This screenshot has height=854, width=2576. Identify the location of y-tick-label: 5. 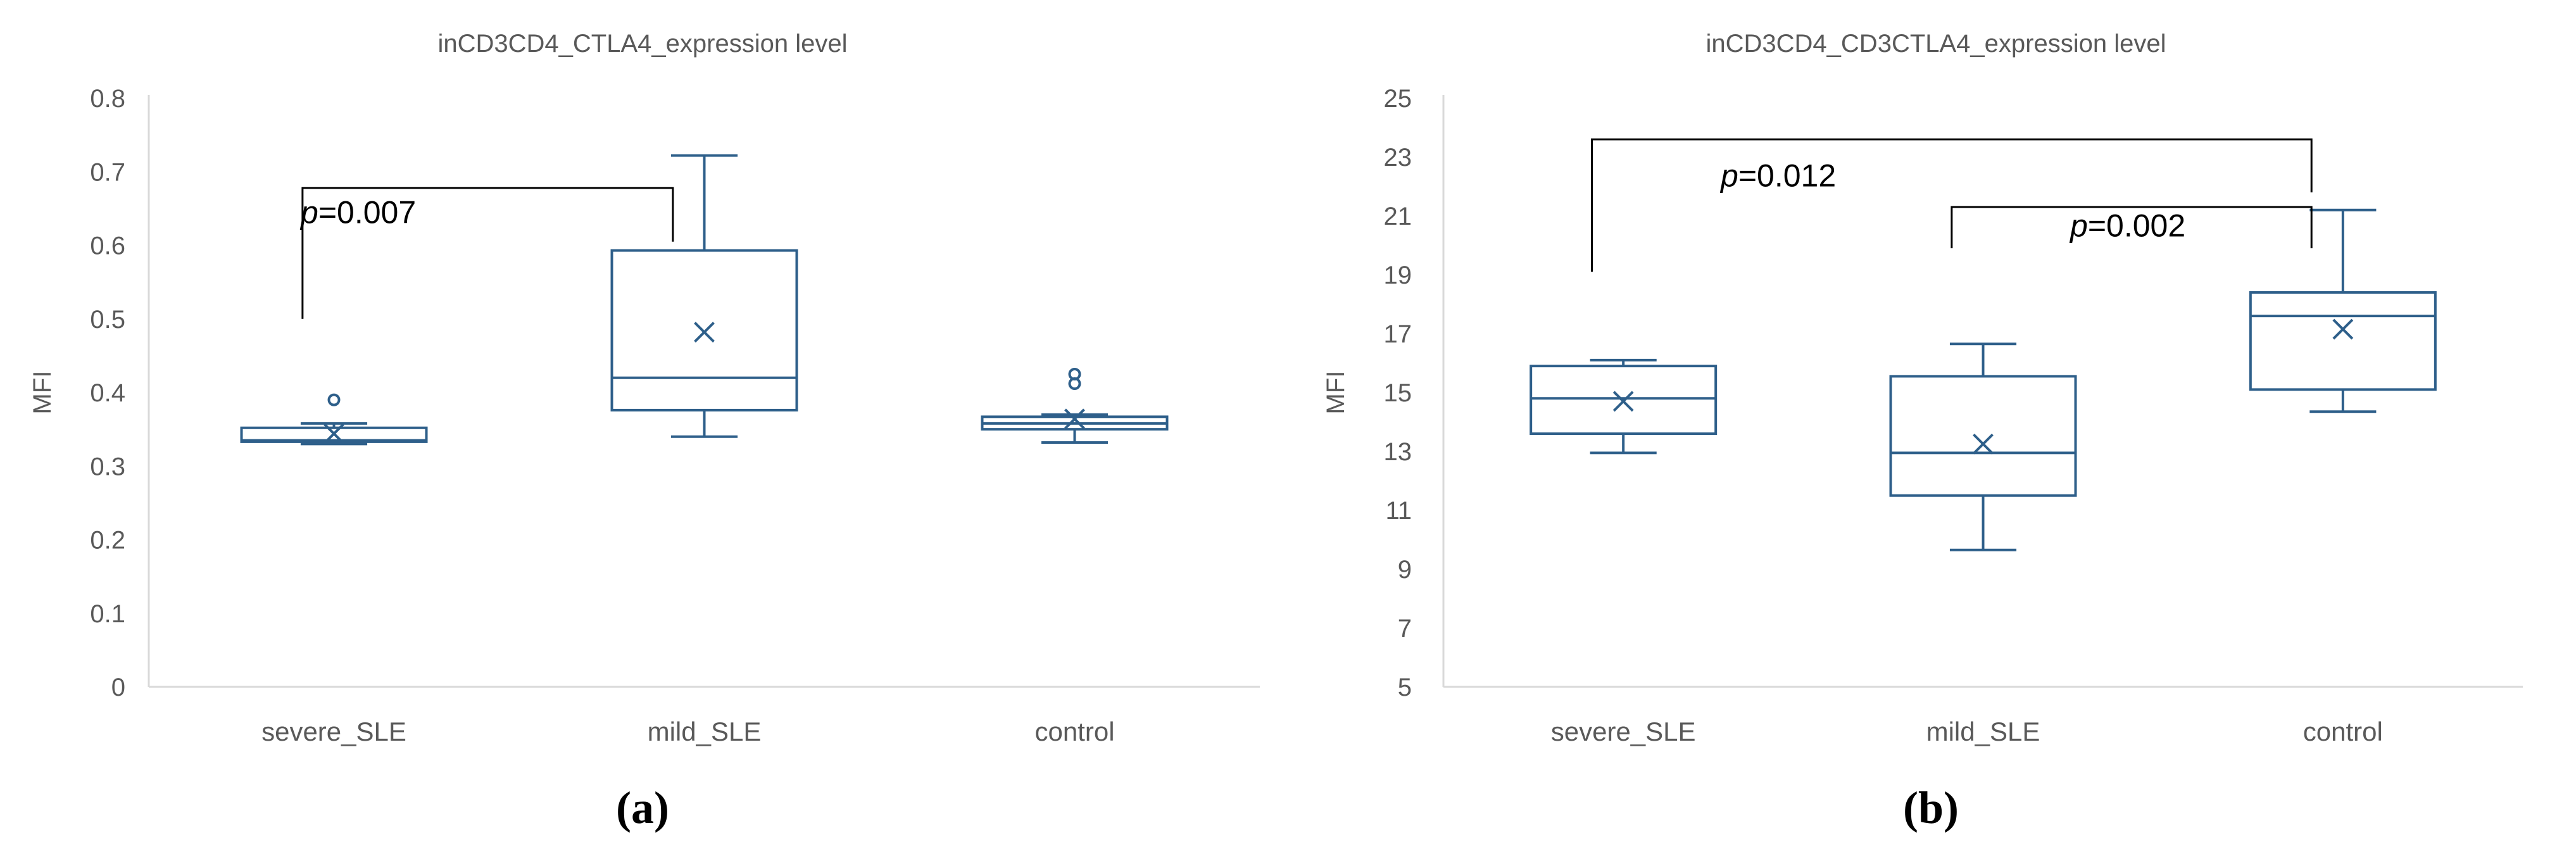
(1405, 687).